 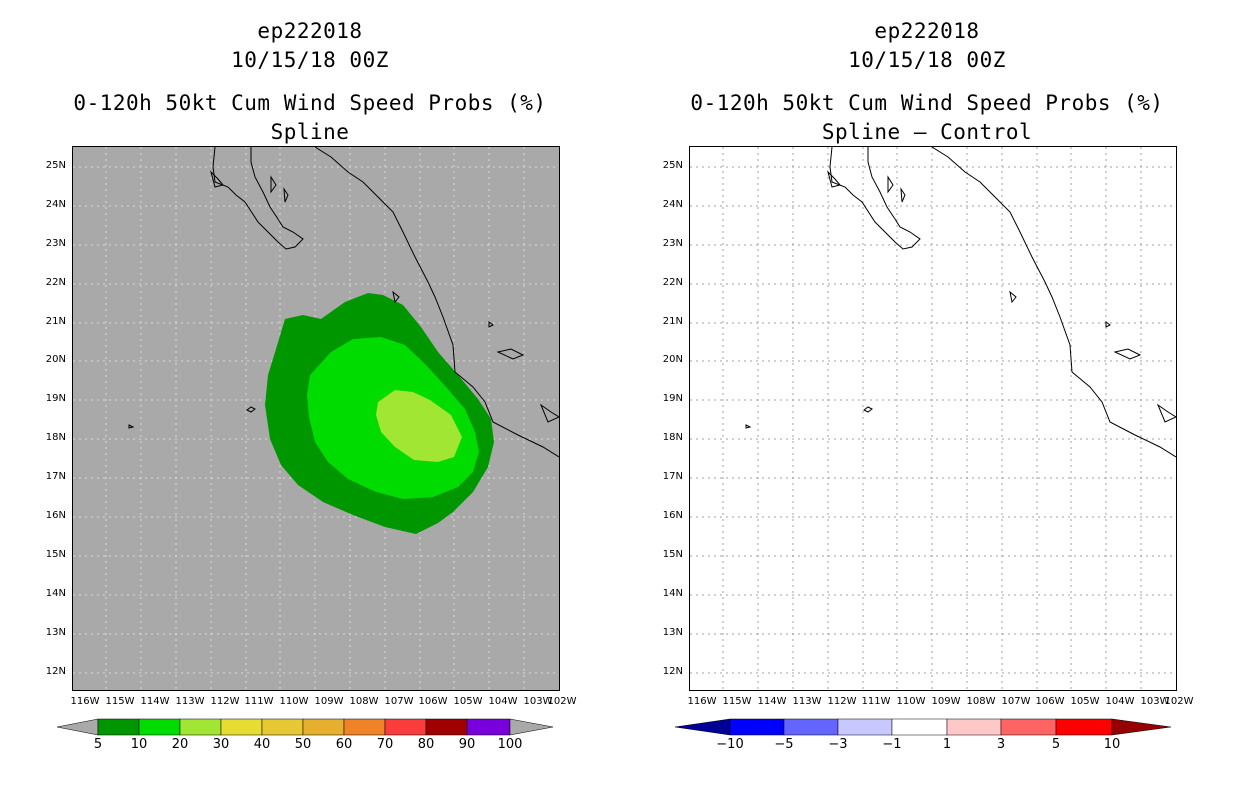 What do you see at coordinates (927, 132) in the screenshot?
I see `right-method-title: Spline – Control` at bounding box center [927, 132].